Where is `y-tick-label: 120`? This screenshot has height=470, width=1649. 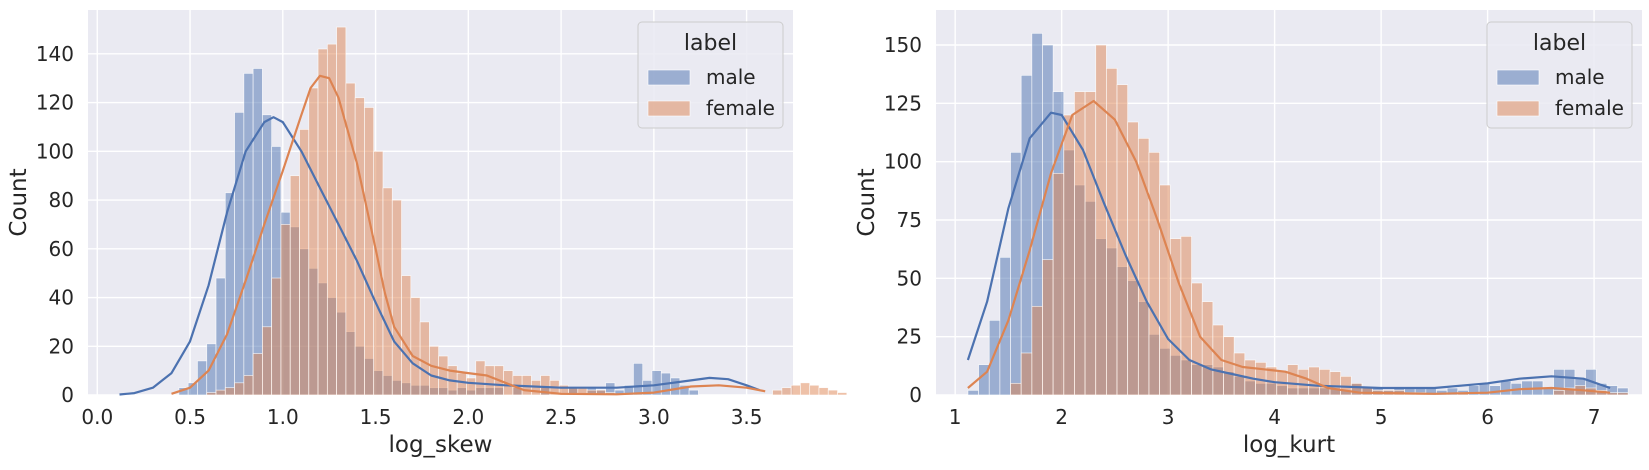
y-tick-label: 120 is located at coordinates (55, 103).